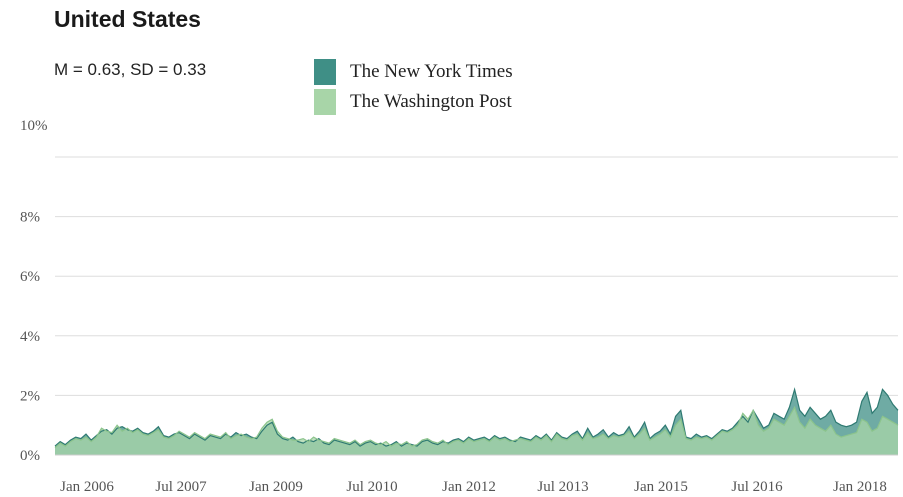 This screenshot has height=497, width=903. I want to click on x-tick-label: Jan 2009, so click(276, 487).